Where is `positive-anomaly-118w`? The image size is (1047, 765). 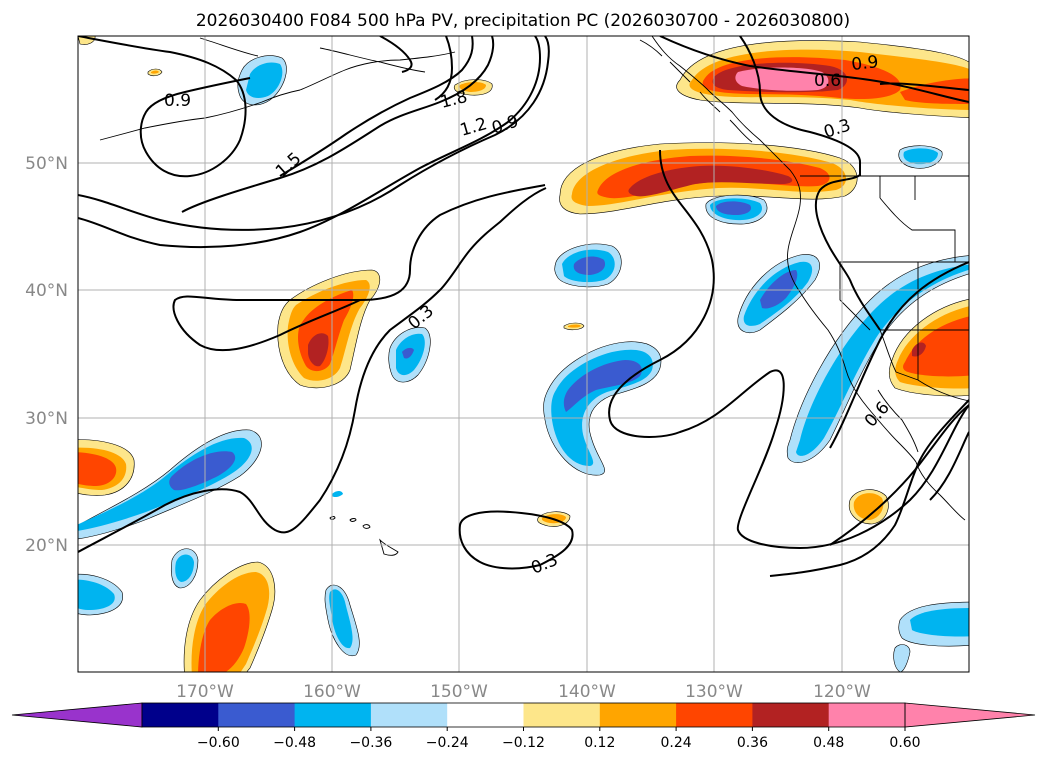
positive-anomaly-118w is located at coordinates (868, 507).